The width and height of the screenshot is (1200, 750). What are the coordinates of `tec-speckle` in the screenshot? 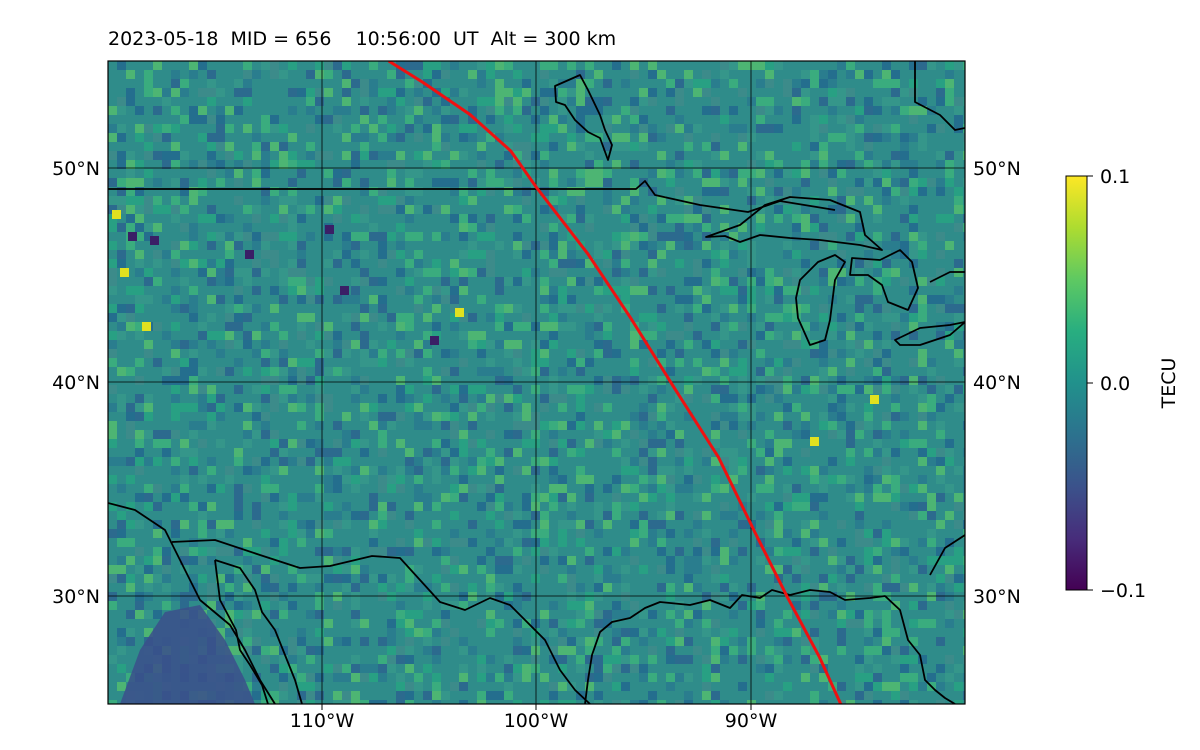 It's located at (344, 290).